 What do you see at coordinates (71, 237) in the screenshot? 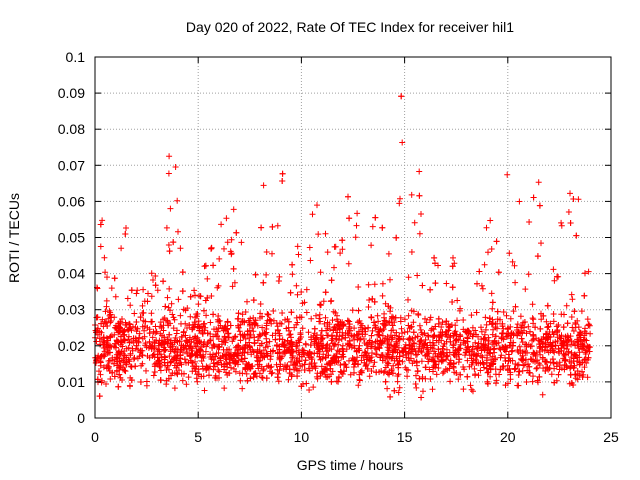
I see `y-tick-labels: 0 0.01 0.02 0.03 0.04 0.05 0.06 0.07 0.08 0.09 0.1` at bounding box center [71, 237].